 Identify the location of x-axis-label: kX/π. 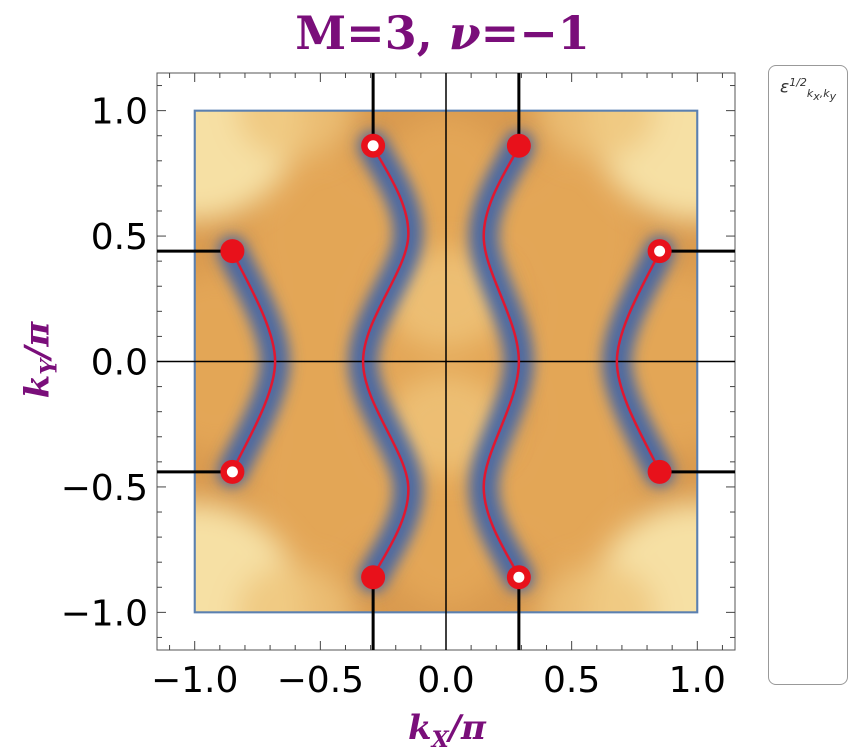
(447, 730).